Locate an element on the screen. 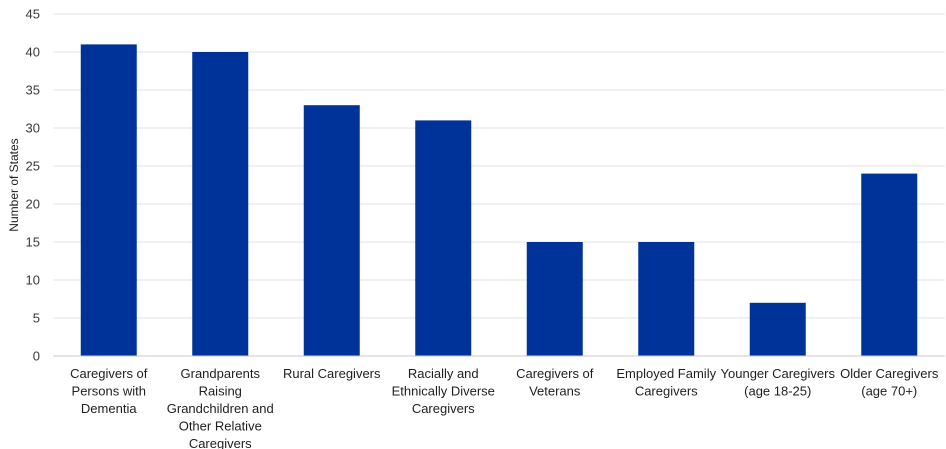 The image size is (946, 449). x-category-label-line: Racially and is located at coordinates (443, 373).